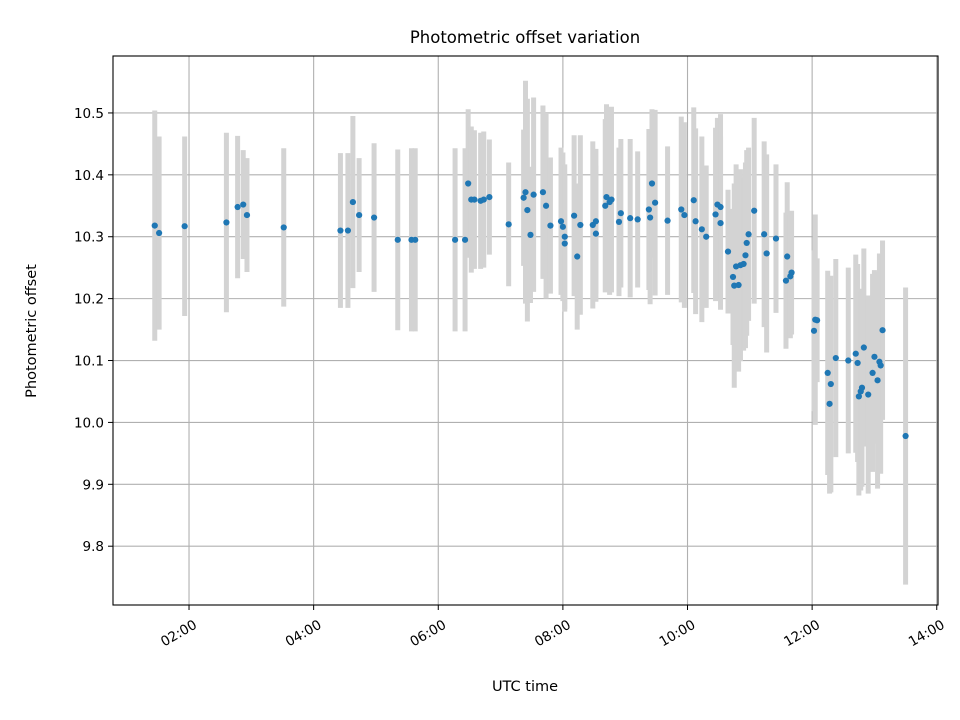 Image resolution: width=960 pixels, height=720 pixels. Describe the element at coordinates (89, 300) in the screenshot. I see `y-tick-label: 10.2` at that location.